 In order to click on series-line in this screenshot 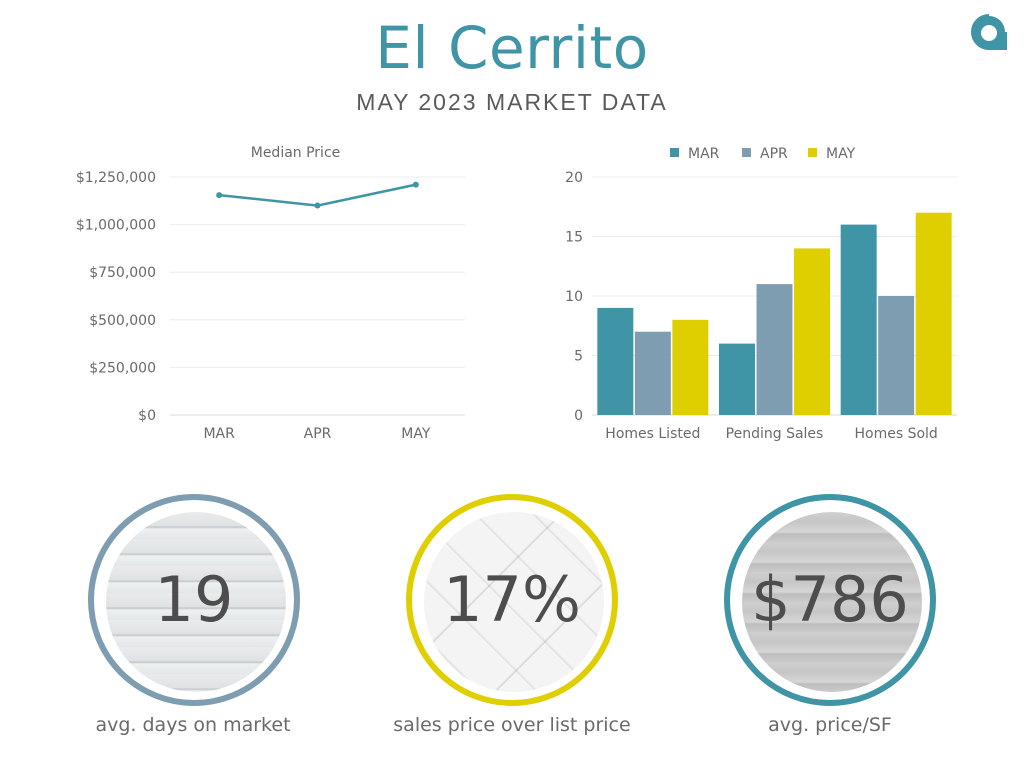, I will do `click(318, 195)`.